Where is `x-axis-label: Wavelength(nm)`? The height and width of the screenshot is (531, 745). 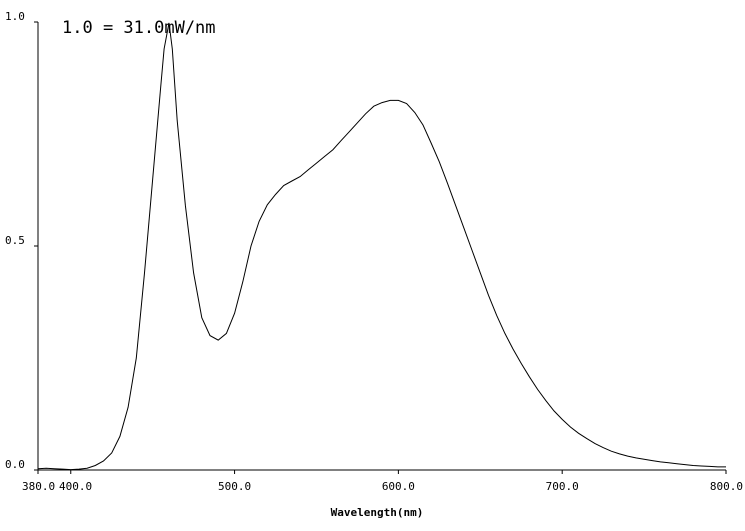 x-axis-label: Wavelength(nm) is located at coordinates (377, 512).